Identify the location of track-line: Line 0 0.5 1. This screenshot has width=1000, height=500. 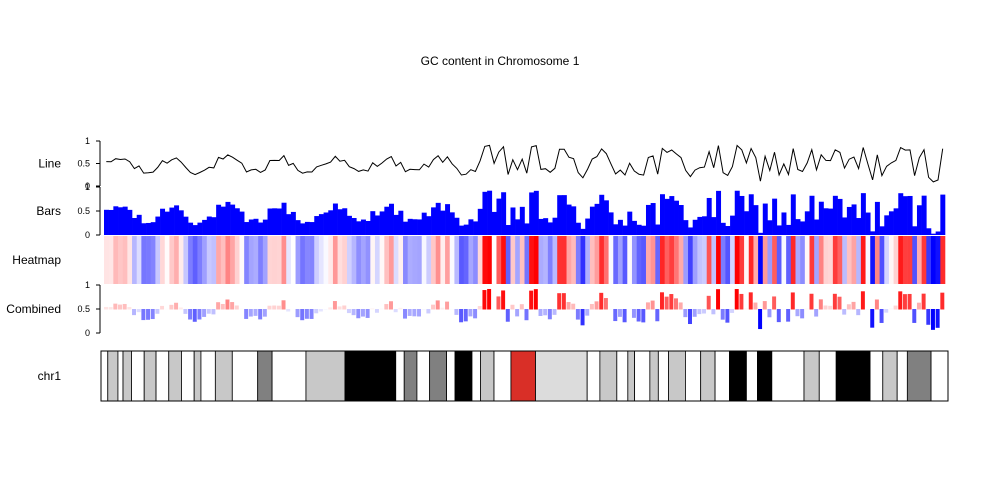
(491, 163).